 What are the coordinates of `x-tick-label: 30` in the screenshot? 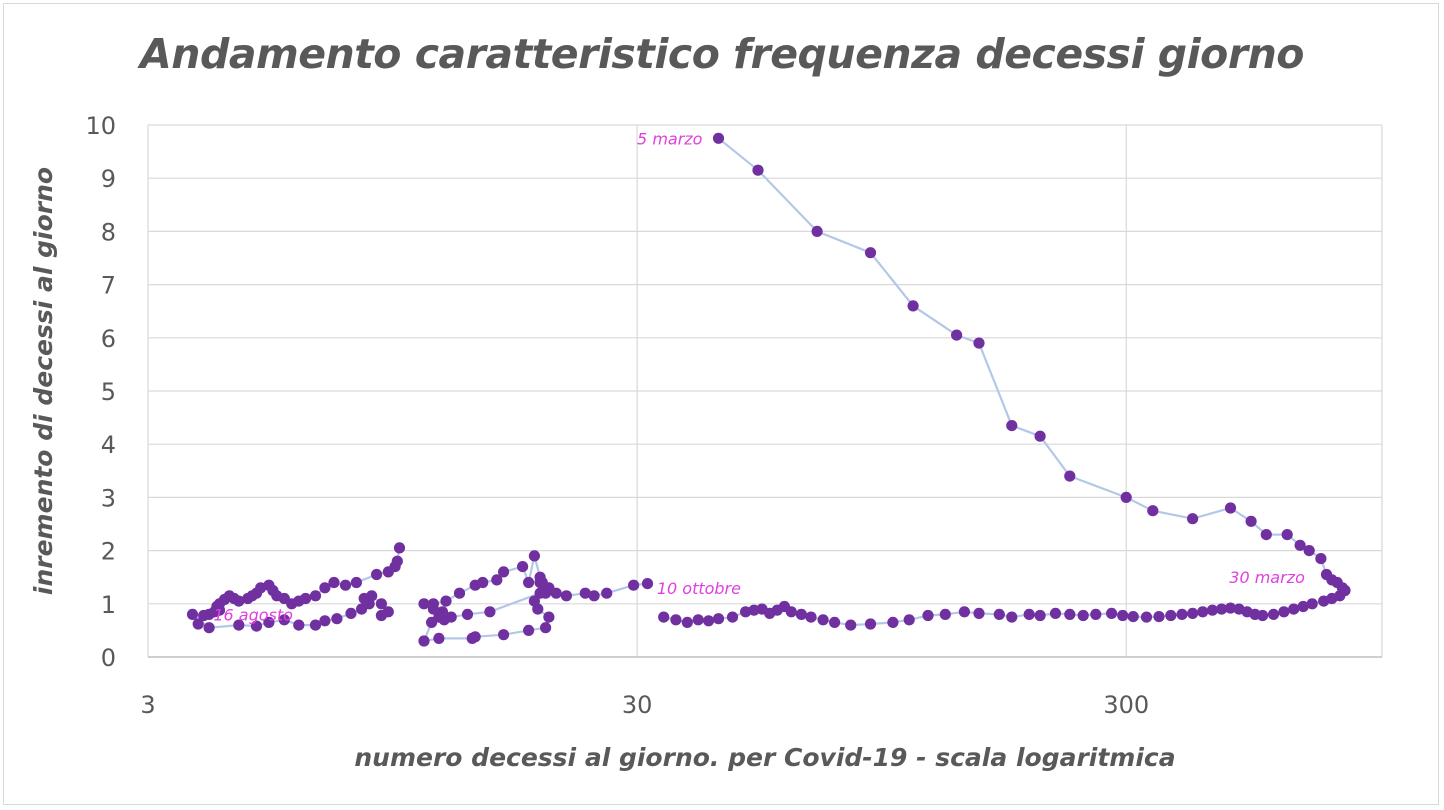 It's located at (637, 705).